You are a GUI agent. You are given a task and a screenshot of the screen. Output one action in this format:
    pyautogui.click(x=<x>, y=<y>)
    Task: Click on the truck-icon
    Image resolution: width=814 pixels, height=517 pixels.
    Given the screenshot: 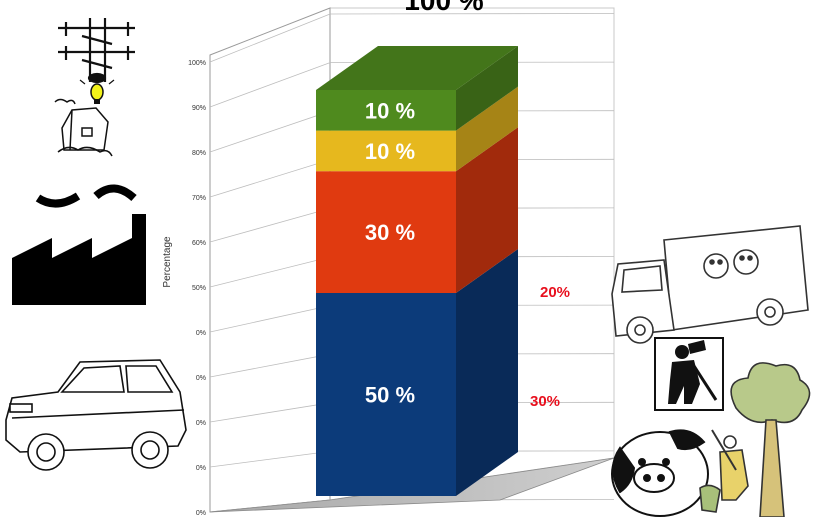 What is the action you would take?
    pyautogui.click(x=710, y=284)
    